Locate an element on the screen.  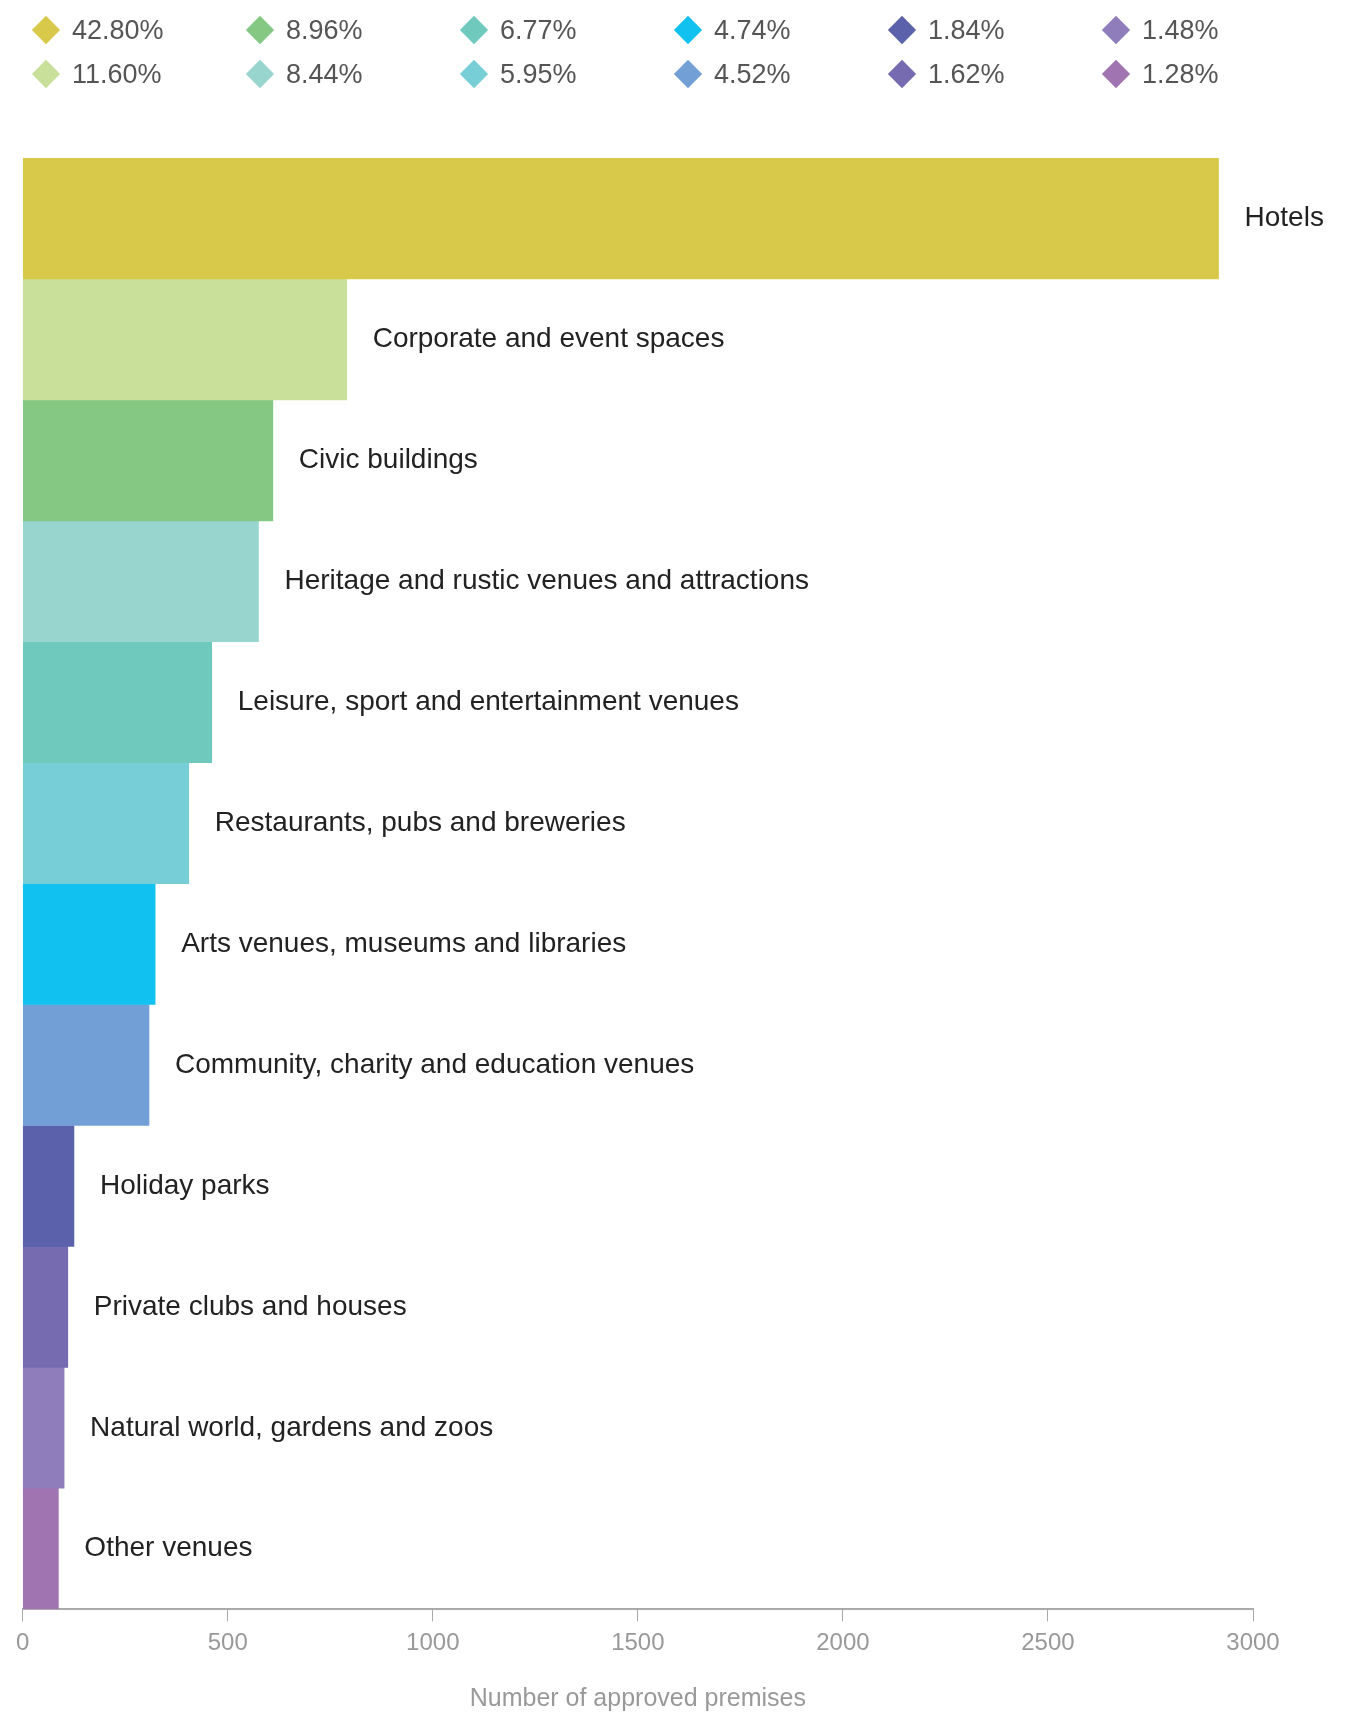
x-tick-label: 1000 is located at coordinates (433, 1642).